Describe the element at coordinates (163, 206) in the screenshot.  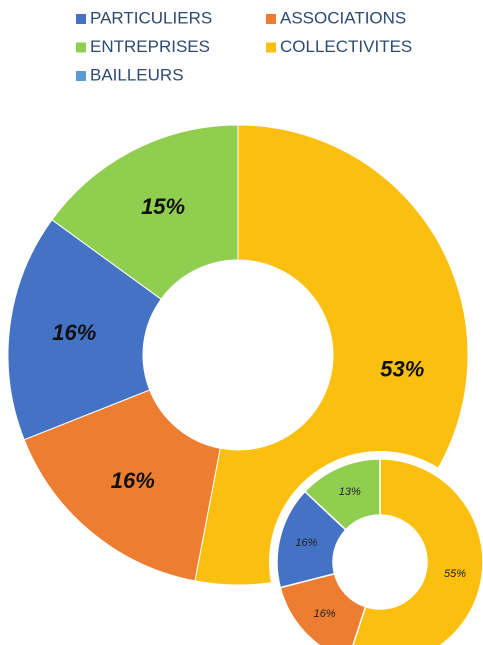
I see `slice-label: 15%` at that location.